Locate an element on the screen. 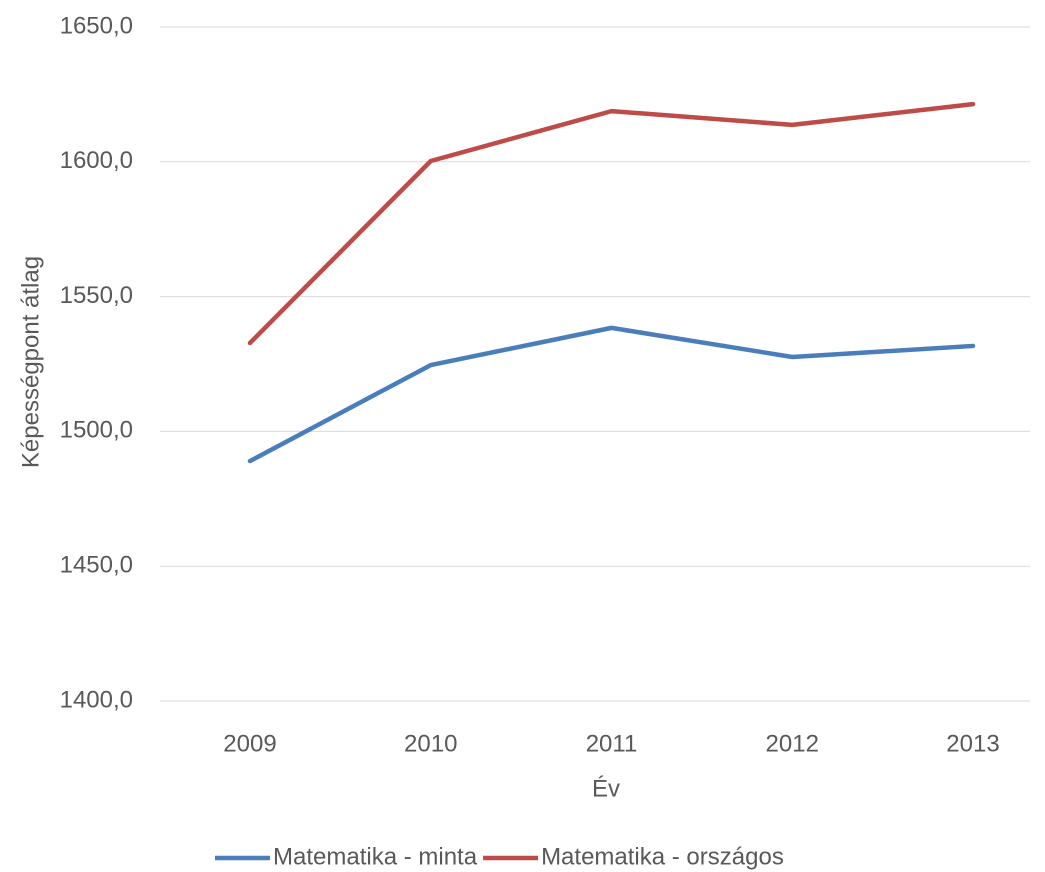 This screenshot has height=872, width=1045. y-tick-label: 1400,0 is located at coordinates (96, 699).